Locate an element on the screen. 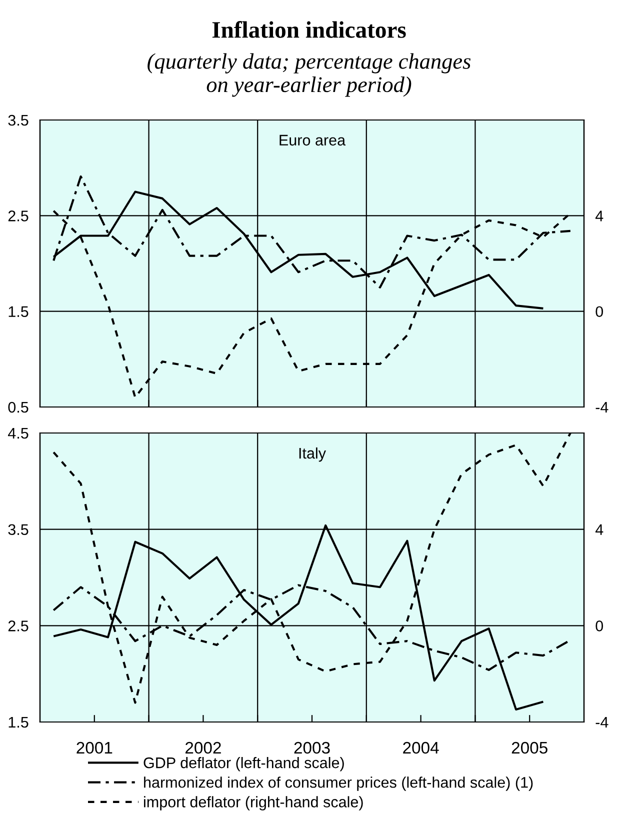 This screenshot has height=816, width=618. y-tick-label: 0.5 is located at coordinates (18, 407).